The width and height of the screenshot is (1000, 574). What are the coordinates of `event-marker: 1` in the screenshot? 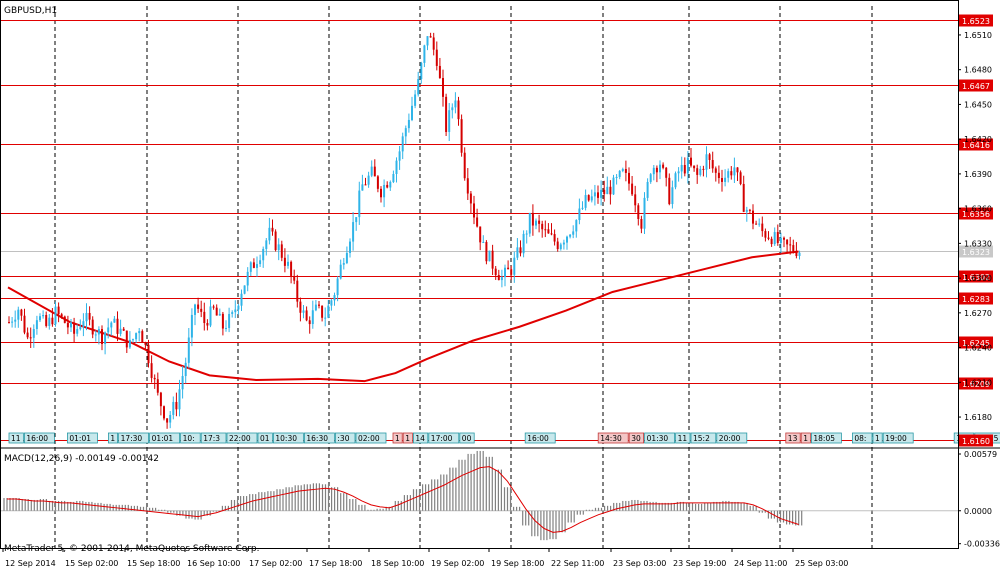 It's located at (397, 438).